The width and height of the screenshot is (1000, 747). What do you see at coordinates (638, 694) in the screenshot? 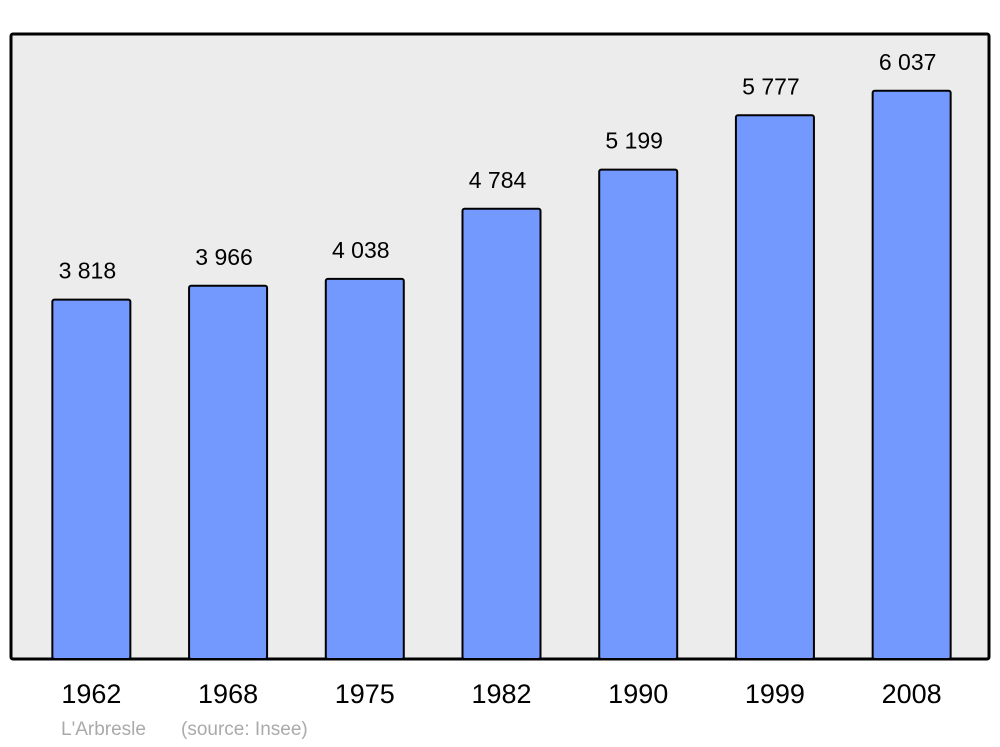
I see `x-tick-label: 1990` at bounding box center [638, 694].